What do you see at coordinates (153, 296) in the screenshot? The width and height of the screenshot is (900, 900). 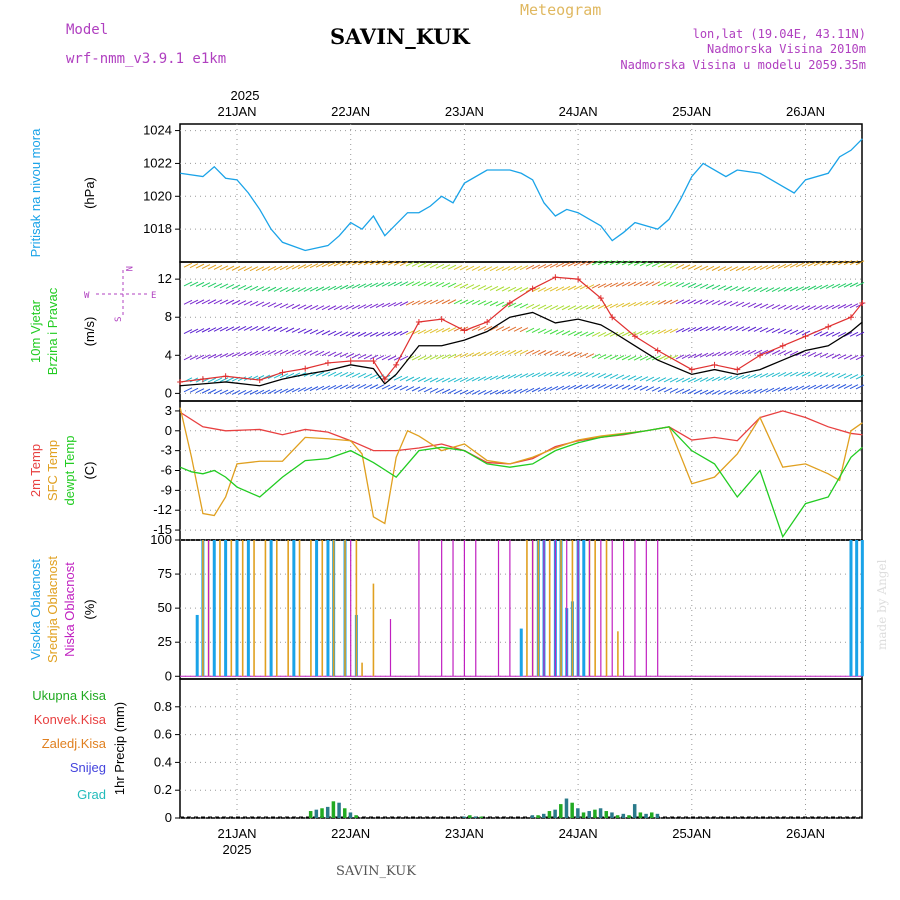 I see `compass-e: E` at bounding box center [153, 296].